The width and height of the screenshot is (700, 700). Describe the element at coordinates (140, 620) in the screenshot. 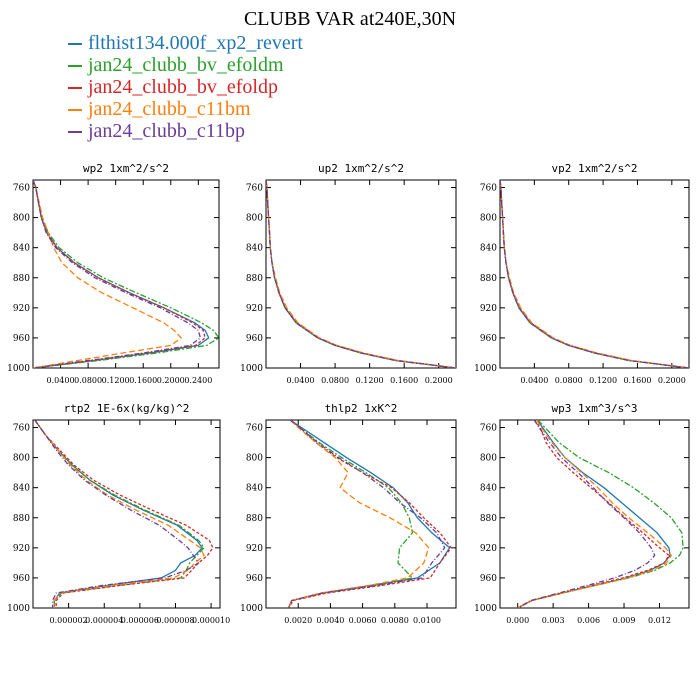

I see `x-tick-label: 0.000006` at that location.